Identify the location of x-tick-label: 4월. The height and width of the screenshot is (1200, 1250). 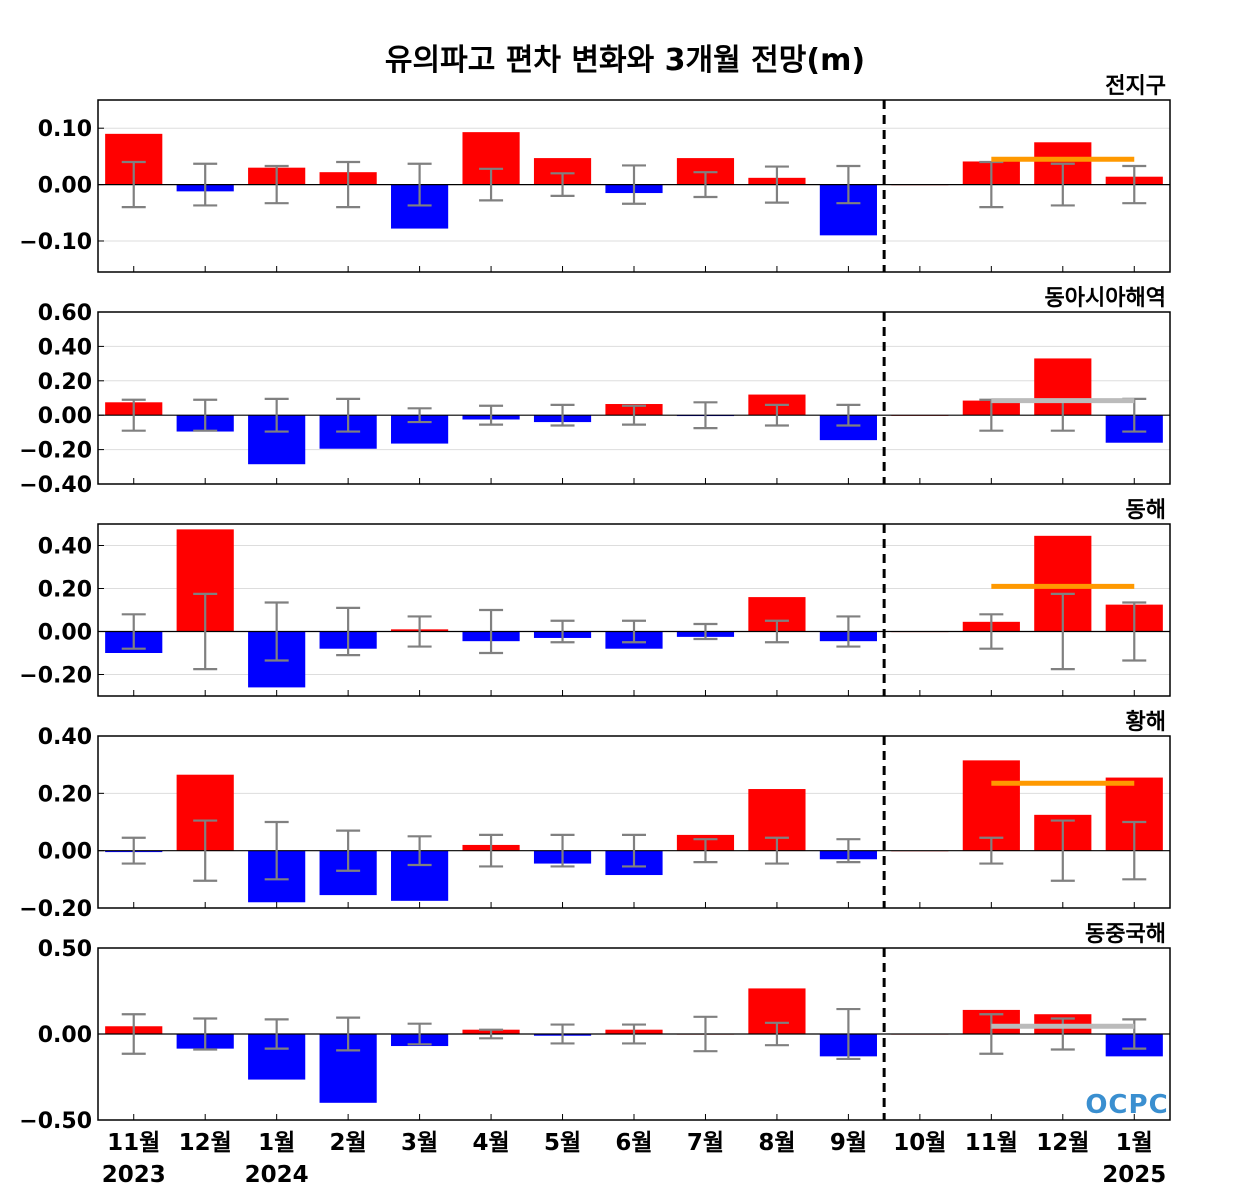
(490, 1143).